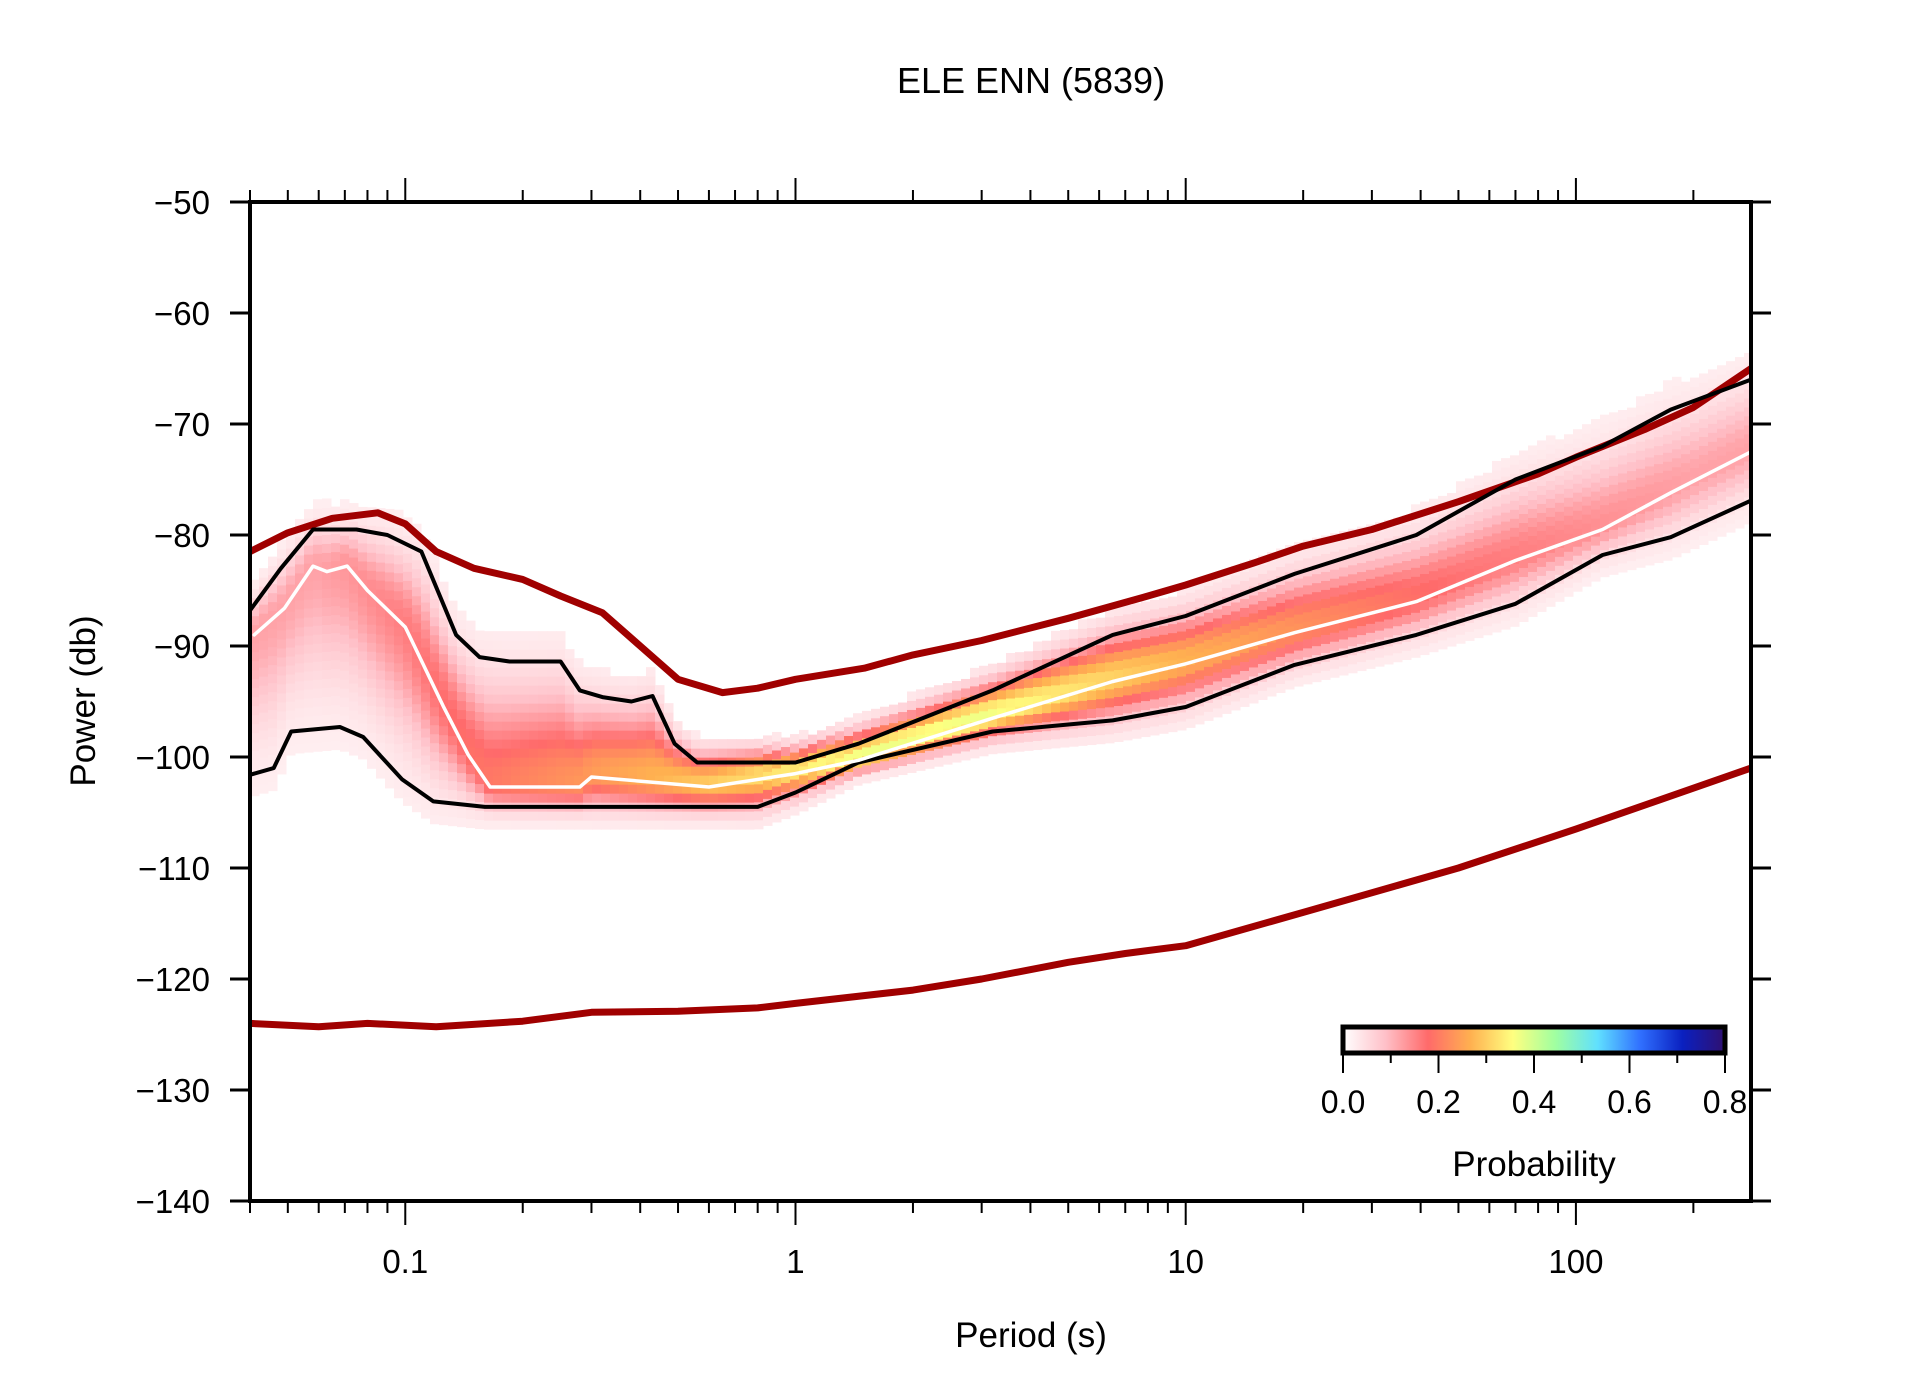 The height and width of the screenshot is (1389, 1910). What do you see at coordinates (1534, 1102) in the screenshot?
I see `colorbar-tick-label: 0.4` at bounding box center [1534, 1102].